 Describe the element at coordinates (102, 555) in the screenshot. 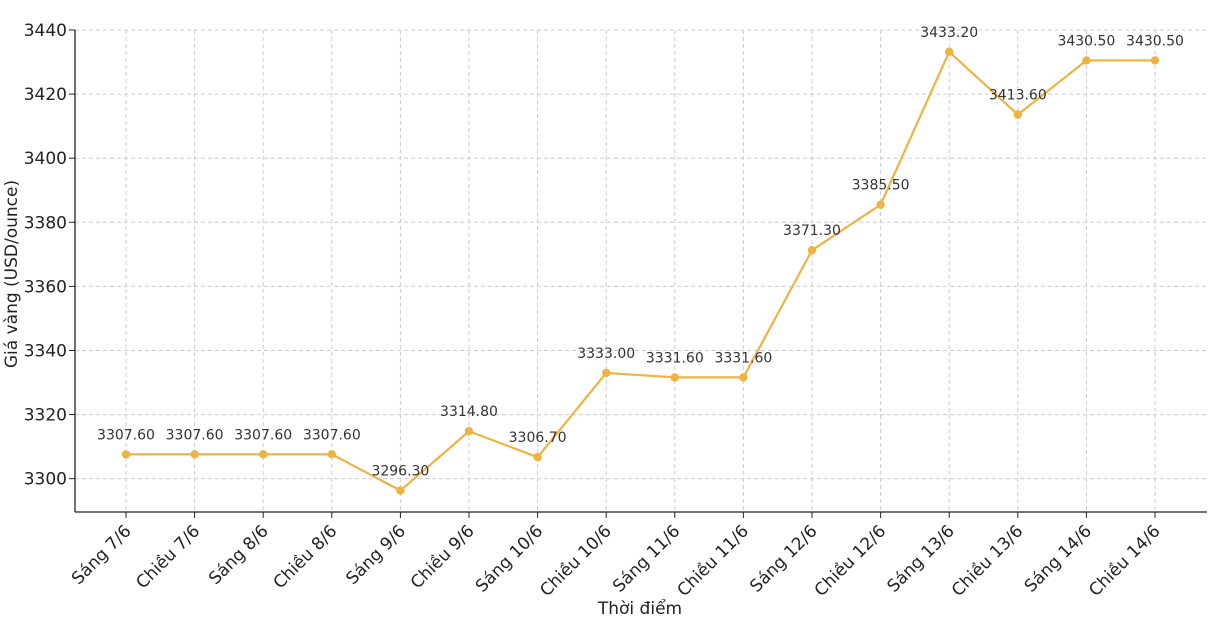

I see `x-tick-label: Sáng 7/6` at that location.